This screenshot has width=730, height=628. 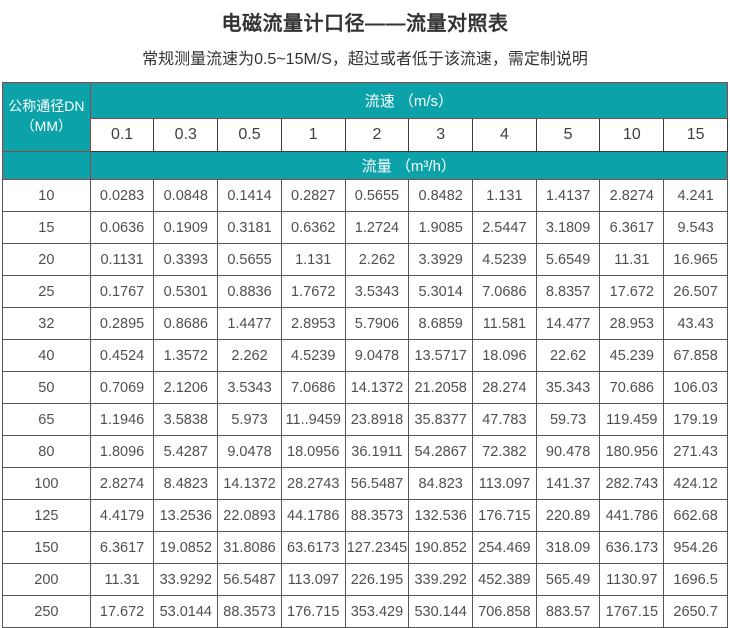 I want to click on flow-value-cell: 1.9085, so click(x=441, y=227).